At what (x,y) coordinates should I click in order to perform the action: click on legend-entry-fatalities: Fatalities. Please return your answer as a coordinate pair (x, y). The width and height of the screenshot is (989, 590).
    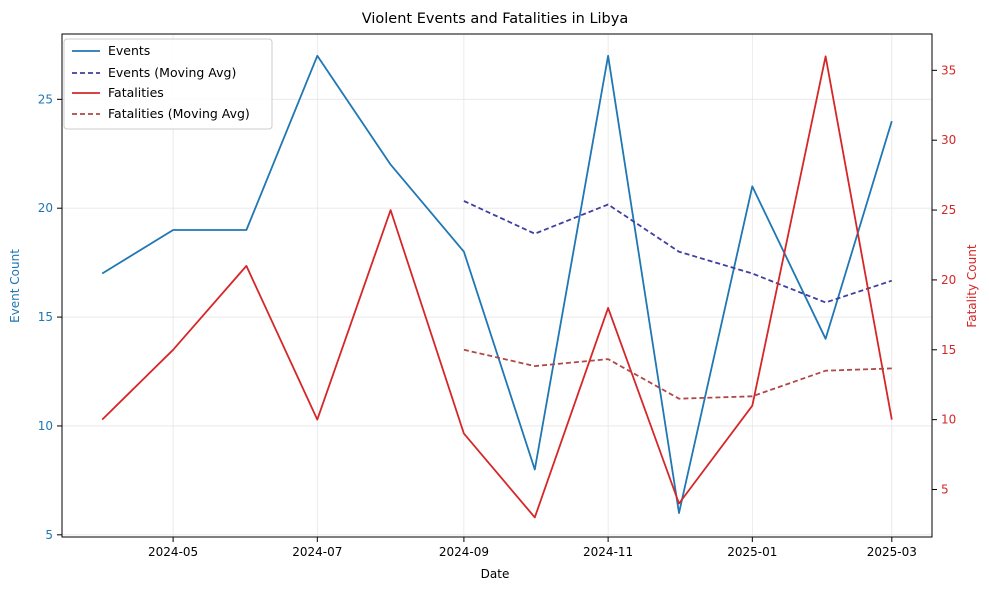
    Looking at the image, I should click on (136, 92).